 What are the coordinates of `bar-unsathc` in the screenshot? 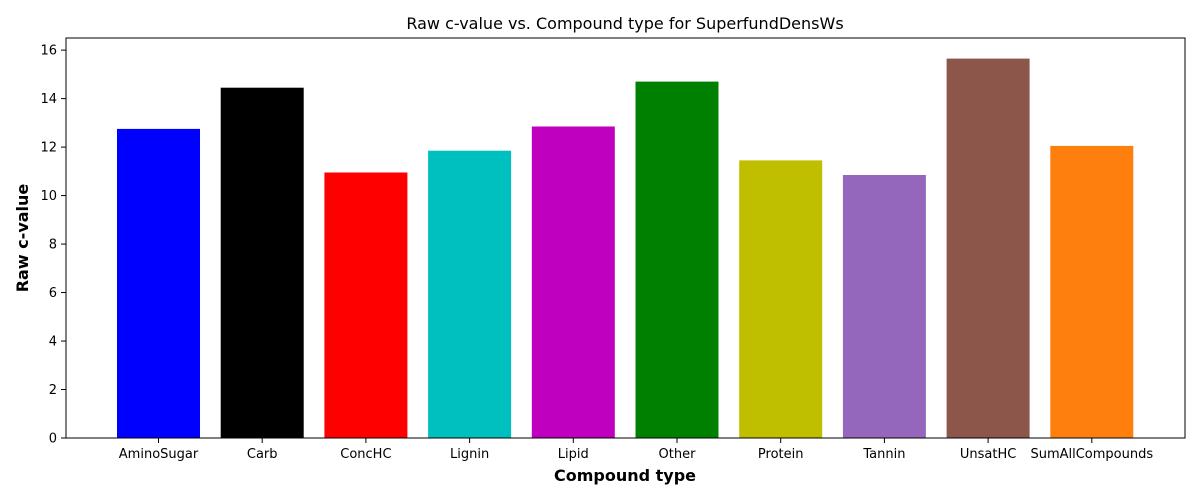 It's located at (988, 248).